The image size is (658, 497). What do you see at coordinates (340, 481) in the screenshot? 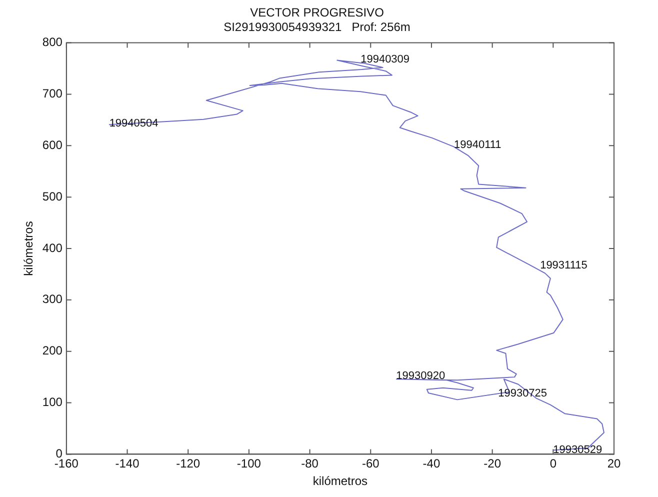
I see `x-axis-title: kilómetros` at bounding box center [340, 481].